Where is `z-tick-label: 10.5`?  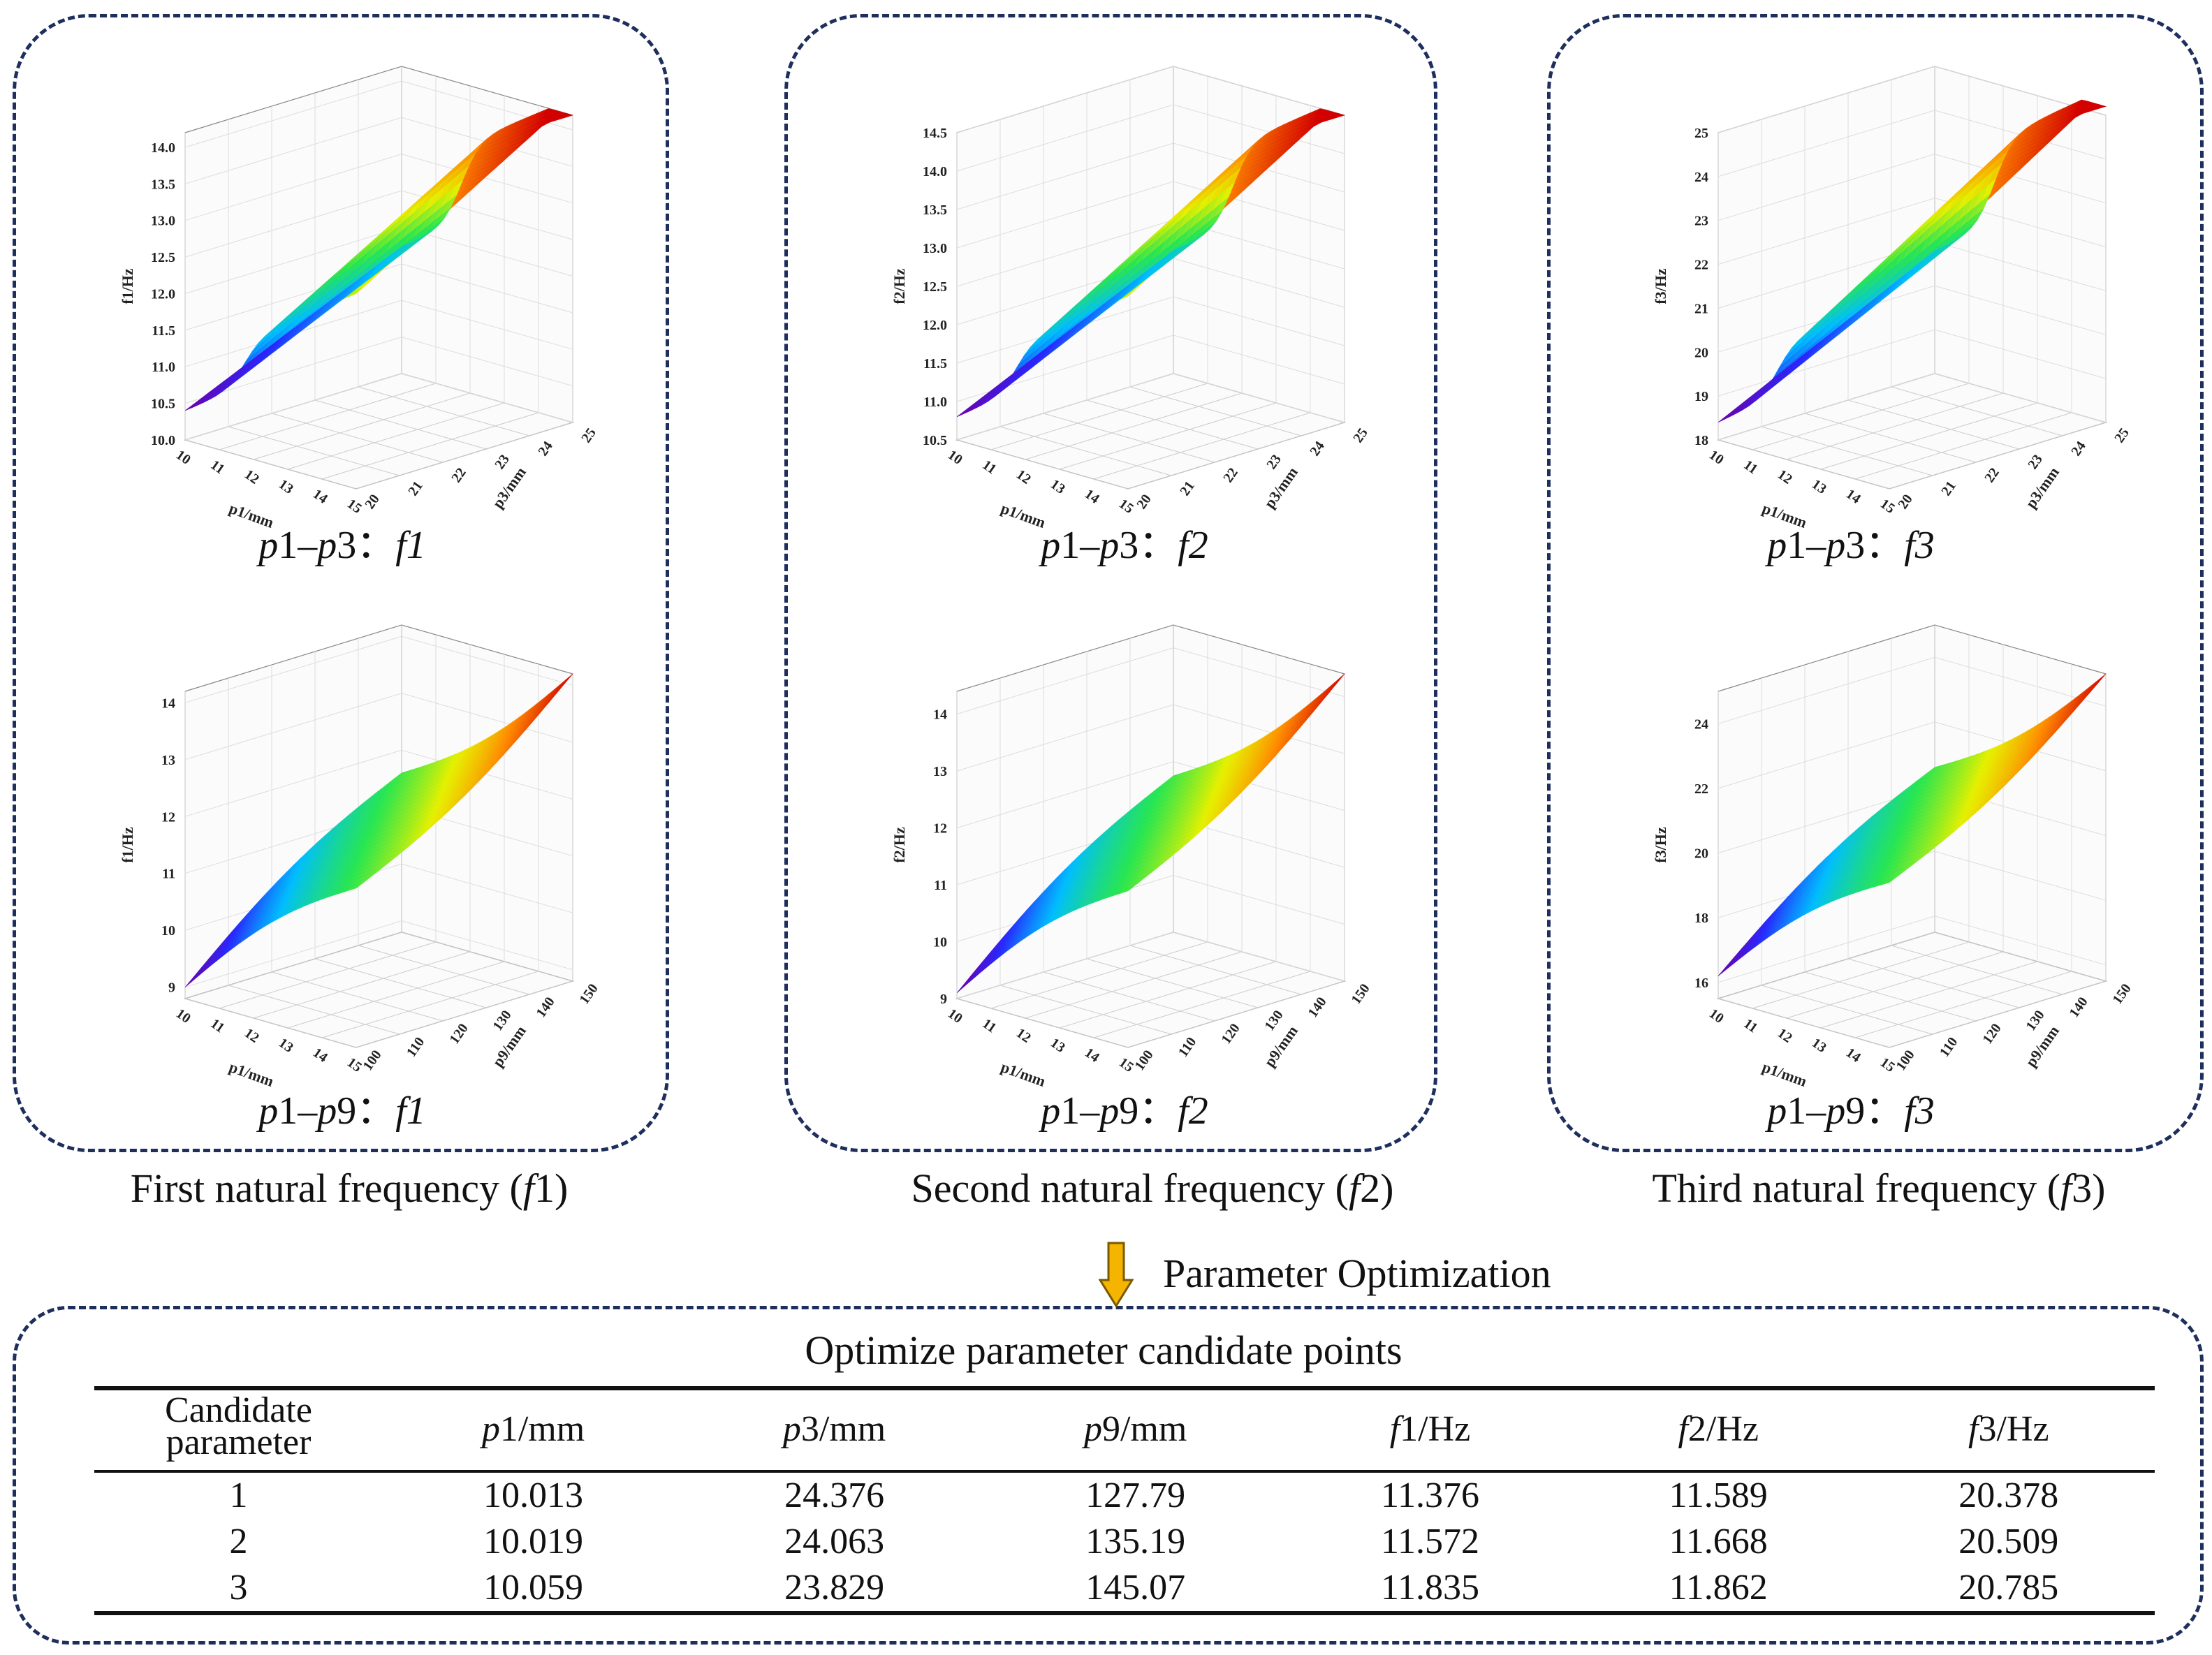 z-tick-label: 10.5 is located at coordinates (163, 404).